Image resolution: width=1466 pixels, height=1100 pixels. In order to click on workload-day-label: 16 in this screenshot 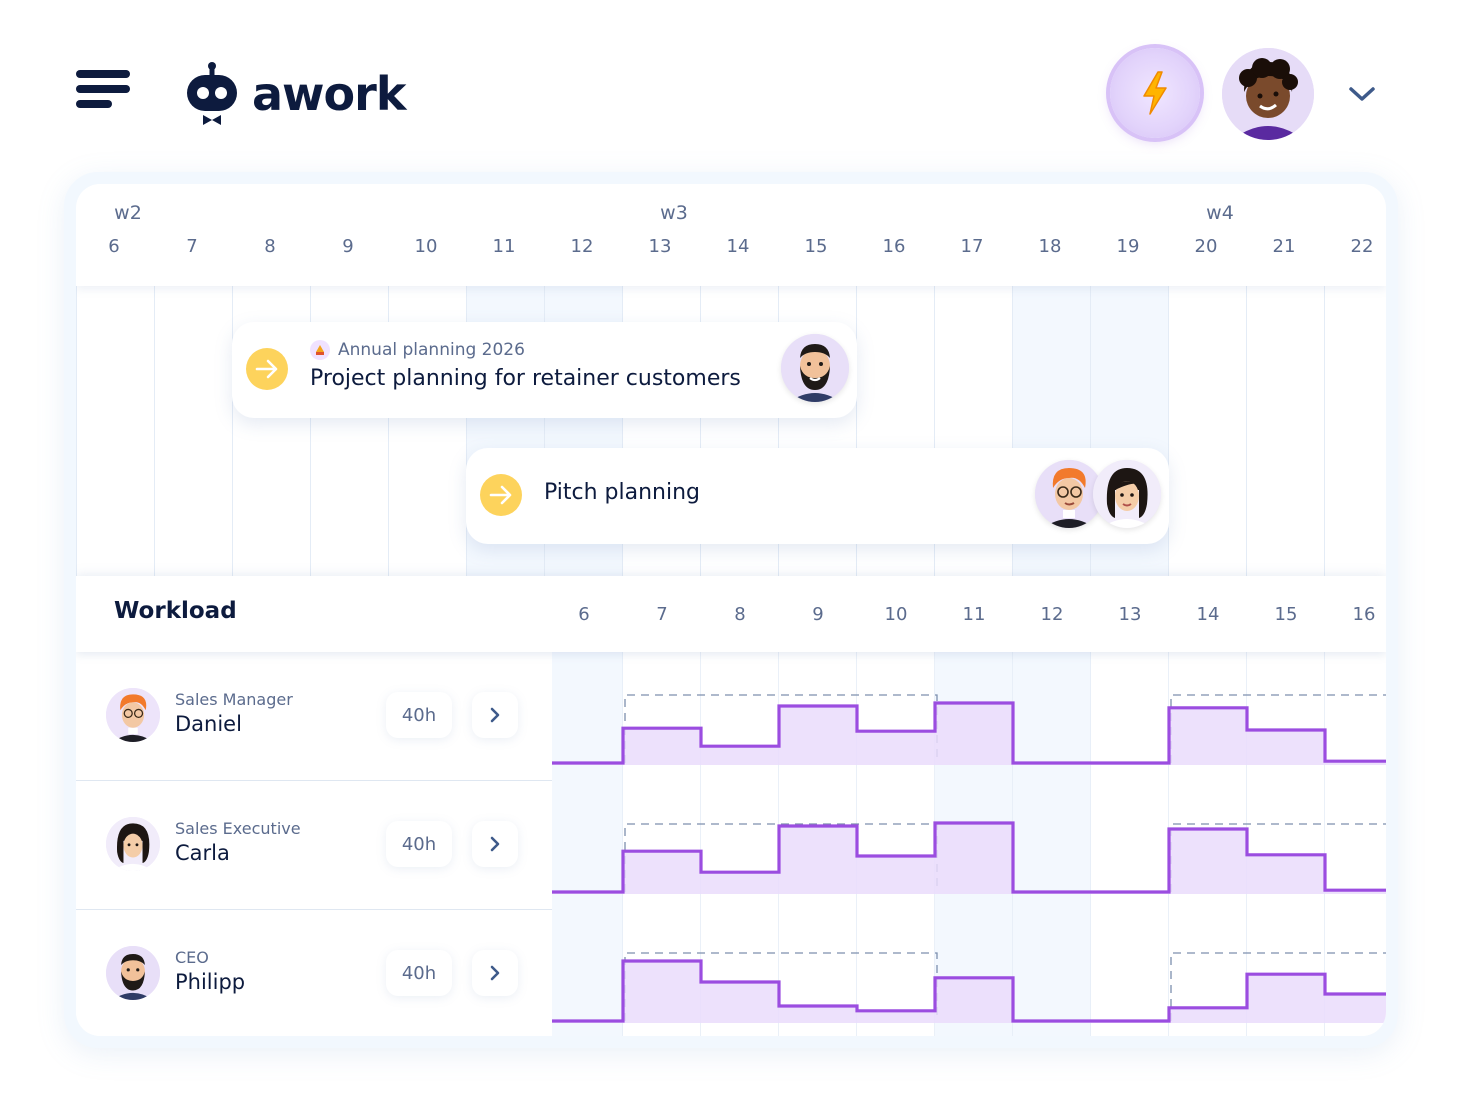, I will do `click(1364, 614)`.